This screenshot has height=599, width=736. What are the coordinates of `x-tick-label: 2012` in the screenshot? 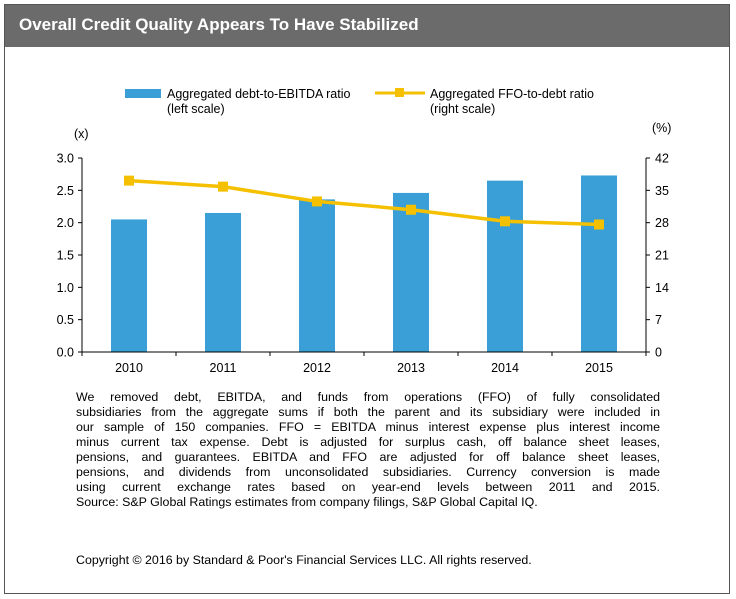 It's located at (317, 368).